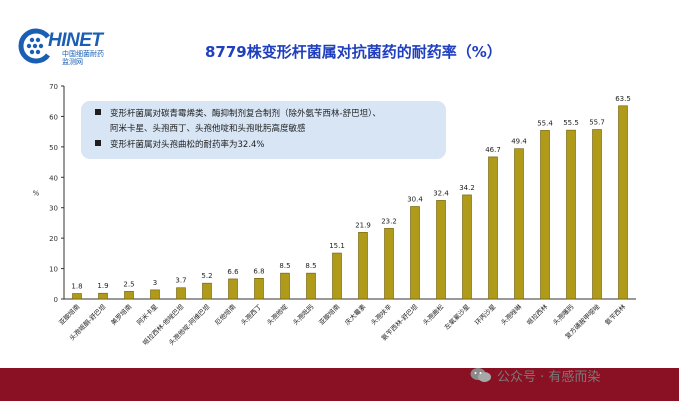  What do you see at coordinates (303, 314) in the screenshot?
I see `category-label: 头孢吡肟` at bounding box center [303, 314].